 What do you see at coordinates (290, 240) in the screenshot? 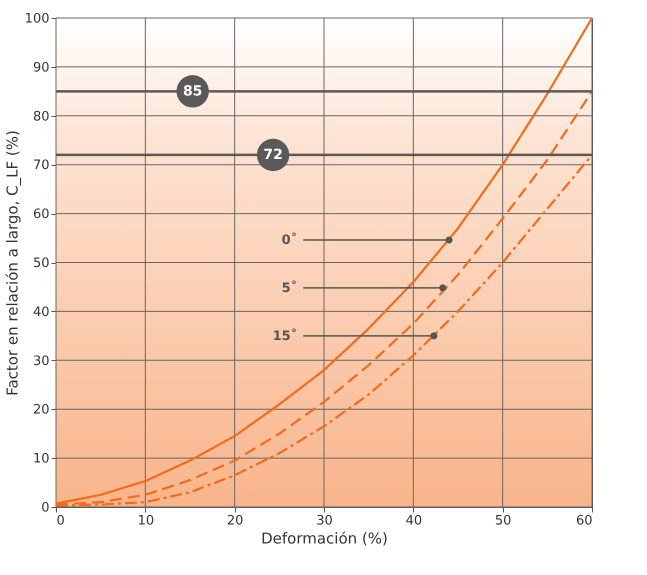
I see `annotation: 0˚` at bounding box center [290, 240].